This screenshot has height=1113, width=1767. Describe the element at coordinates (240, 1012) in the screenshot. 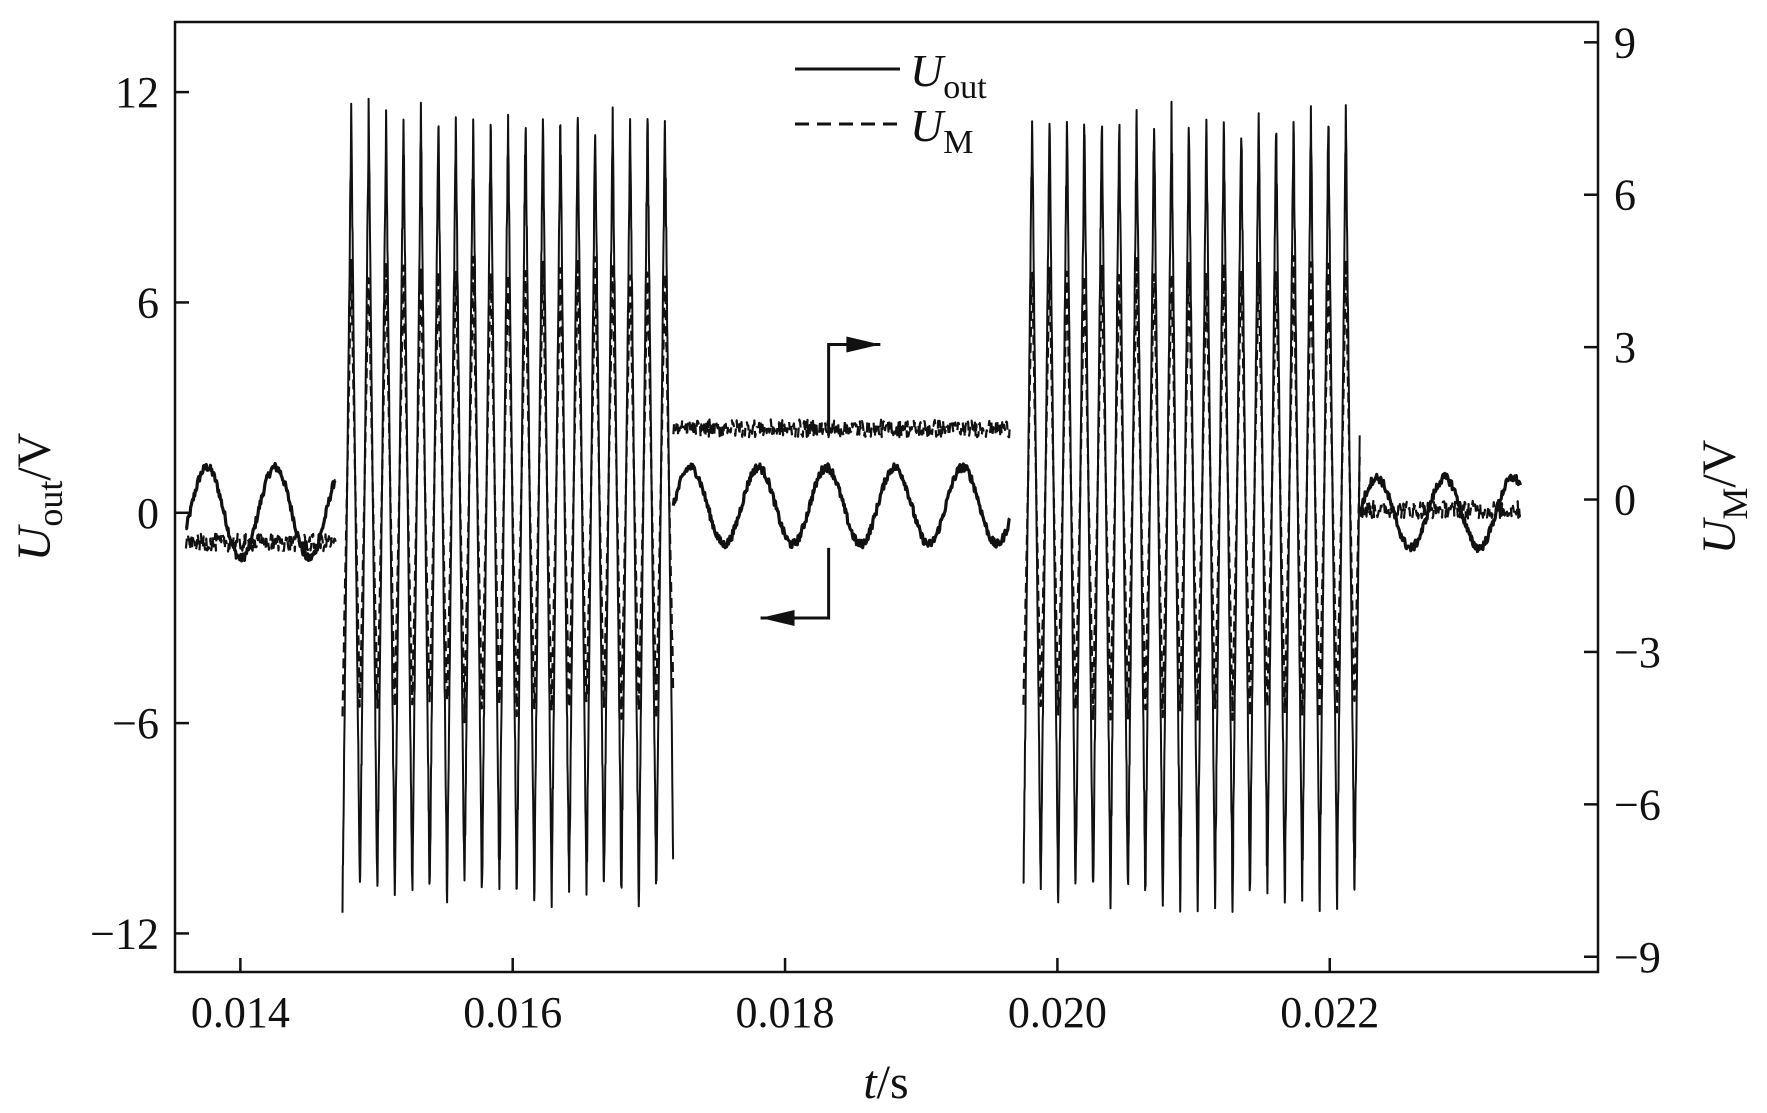

I see `x-tick-label: 0.014` at that location.